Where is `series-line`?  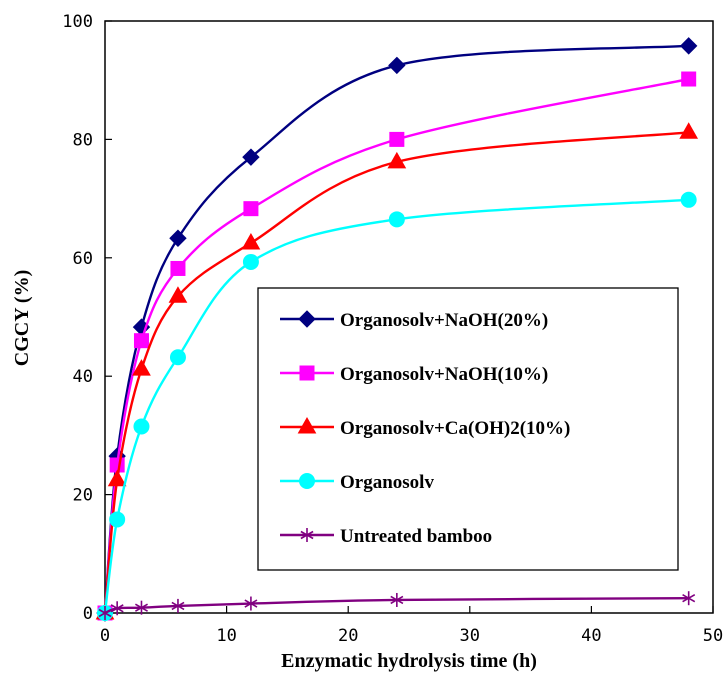
series-line is located at coordinates (396, 606).